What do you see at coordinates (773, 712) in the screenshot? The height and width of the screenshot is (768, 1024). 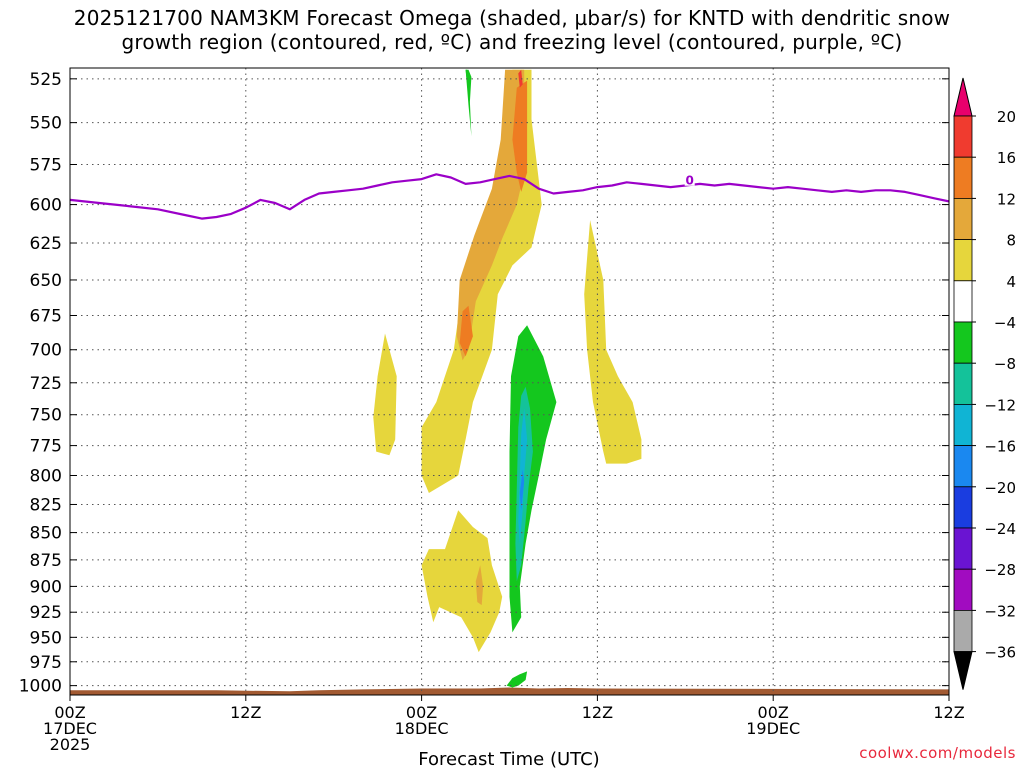 I see `x-tick-label-48-line-0: 00Z` at bounding box center [773, 712].